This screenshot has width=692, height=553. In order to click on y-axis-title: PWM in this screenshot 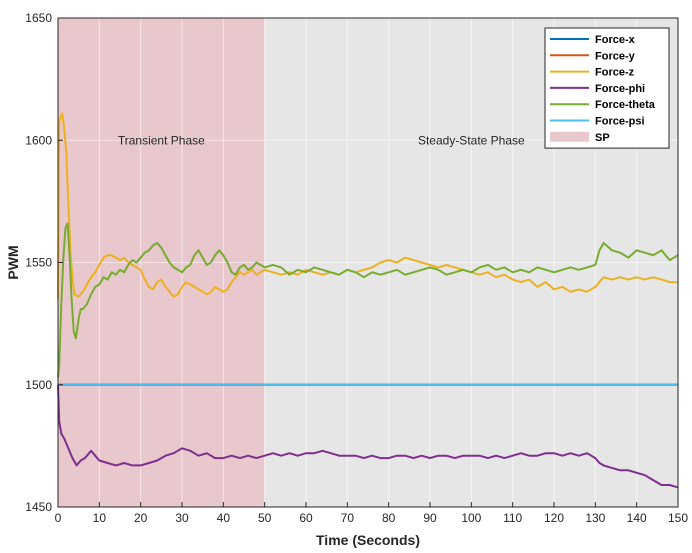, I will do `click(13, 262)`.